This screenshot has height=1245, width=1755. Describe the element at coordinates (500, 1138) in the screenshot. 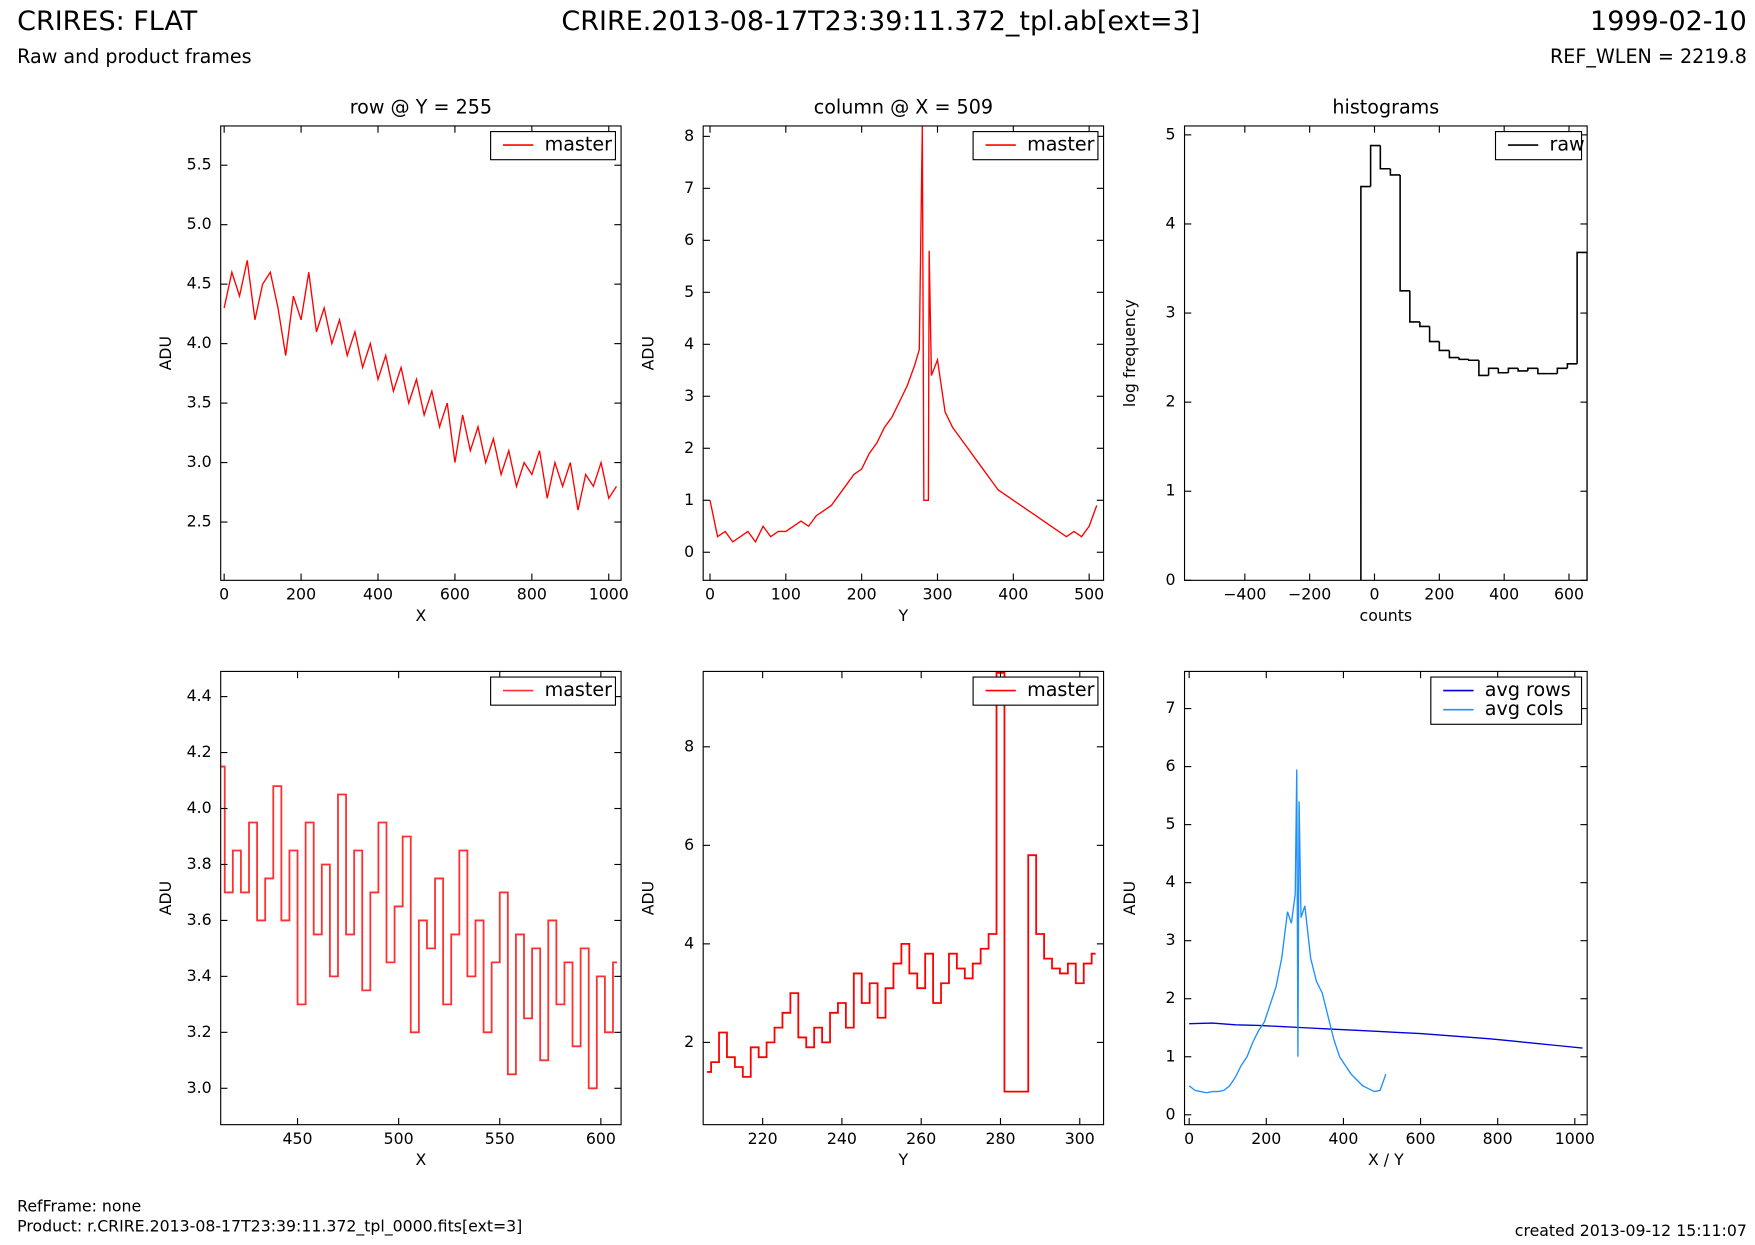

I see `x-tick-label: 550` at that location.